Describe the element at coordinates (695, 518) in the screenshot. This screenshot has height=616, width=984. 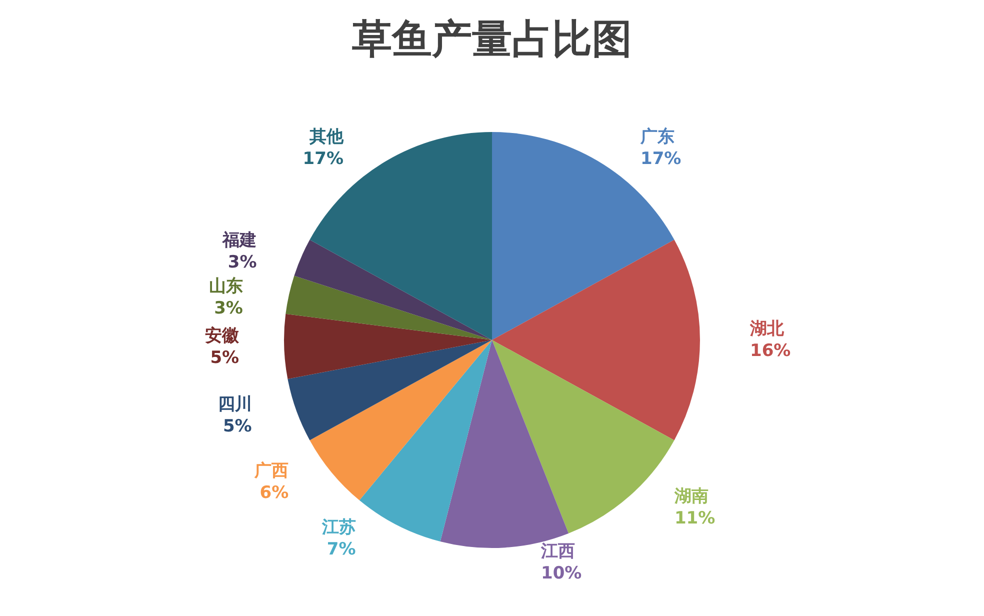
I see `data-label: 11%` at that location.